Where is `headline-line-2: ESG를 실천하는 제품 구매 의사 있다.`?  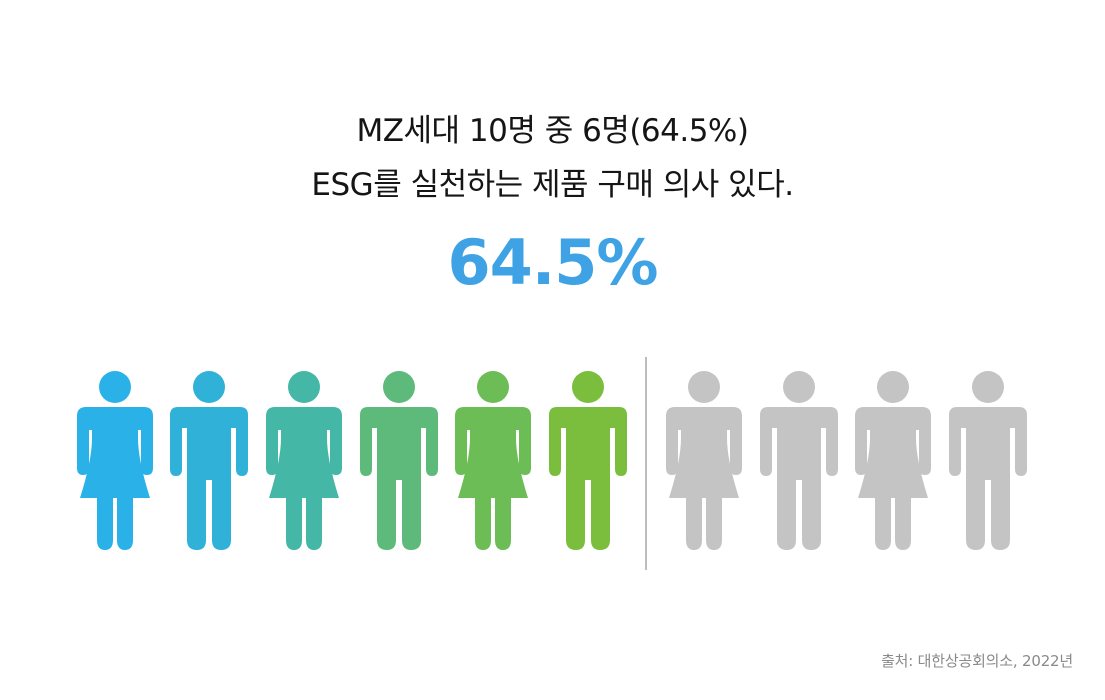
headline-line-2: ESG를 실천하는 제품 구매 의사 있다. is located at coordinates (552, 185).